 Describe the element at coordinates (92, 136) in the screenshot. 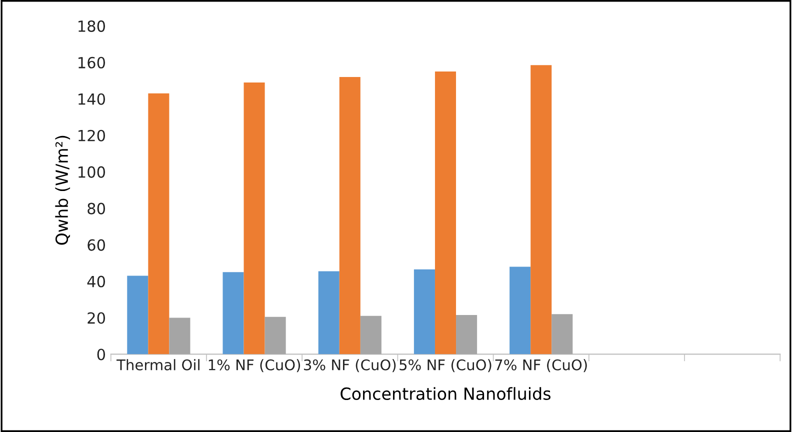

I see `y-tick-label: 120` at that location.